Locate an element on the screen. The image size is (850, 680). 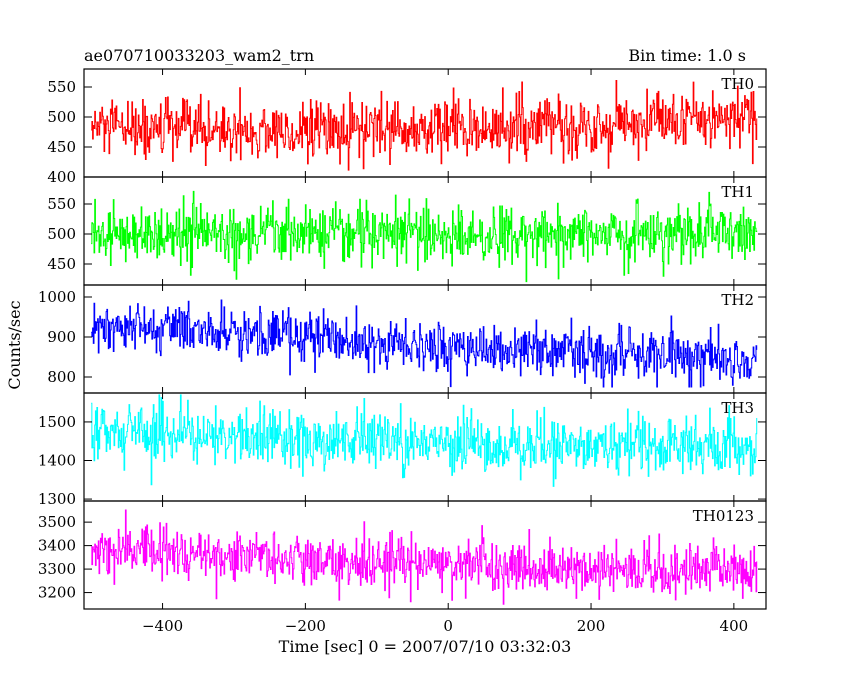
x-axis: −400 −200 0 200 400 is located at coordinates (445, 626).